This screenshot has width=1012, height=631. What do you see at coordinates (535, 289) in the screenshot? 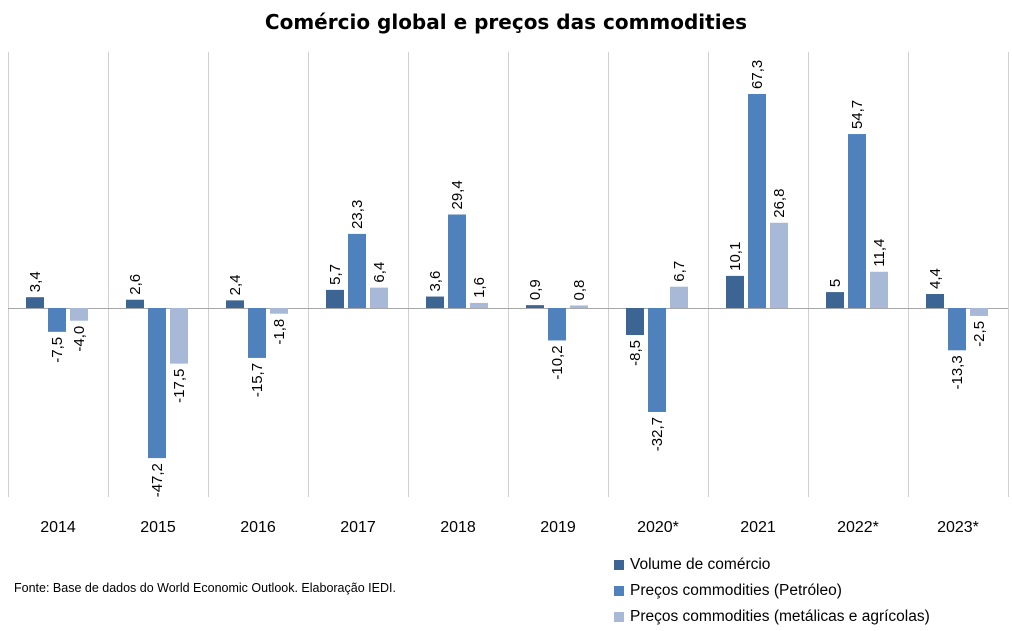
I see `data-label: 0,9` at bounding box center [535, 289].